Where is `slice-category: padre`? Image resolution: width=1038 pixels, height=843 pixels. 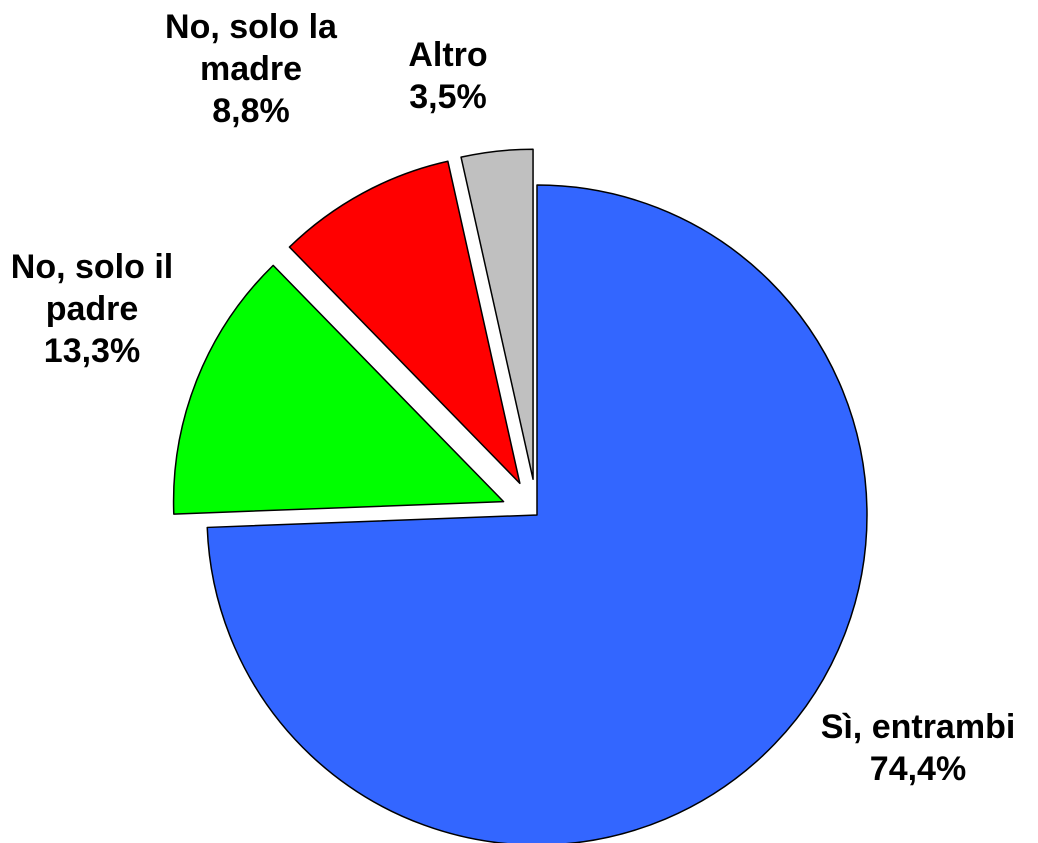
slice-category: padre is located at coordinates (92, 309).